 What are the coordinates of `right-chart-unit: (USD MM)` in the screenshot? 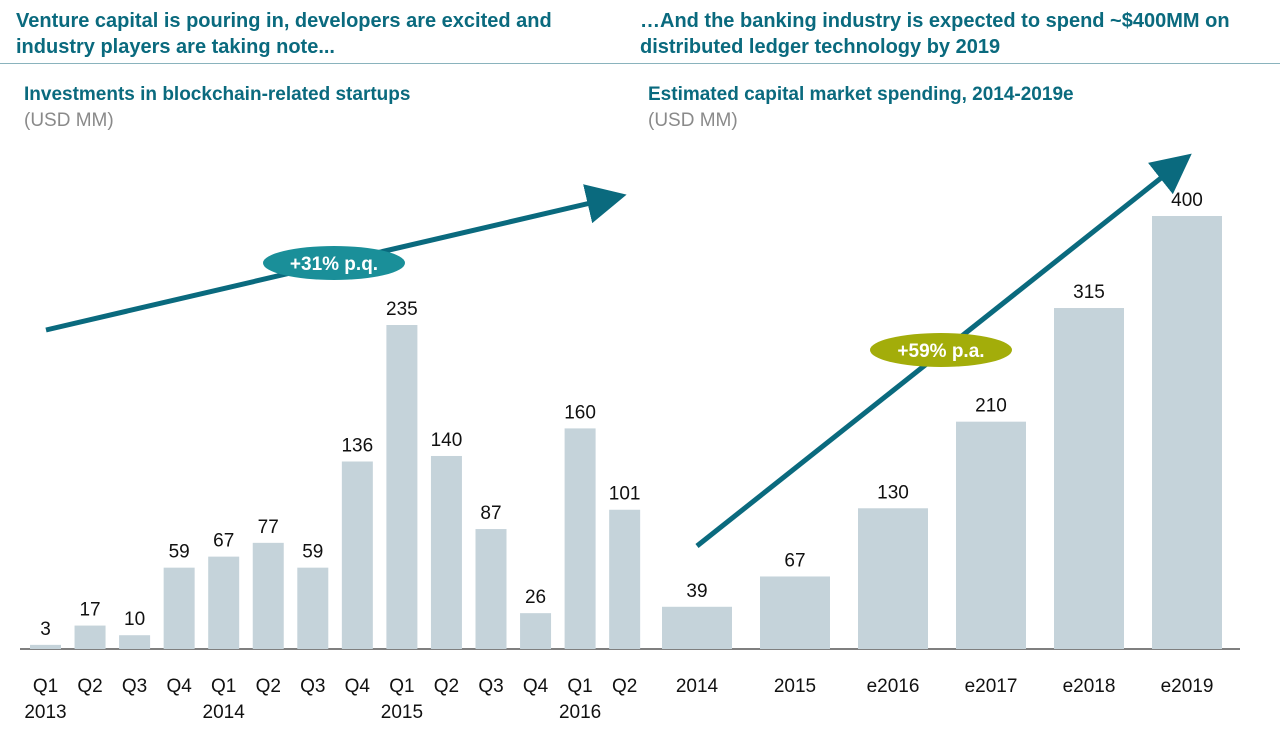 It's located at (693, 120).